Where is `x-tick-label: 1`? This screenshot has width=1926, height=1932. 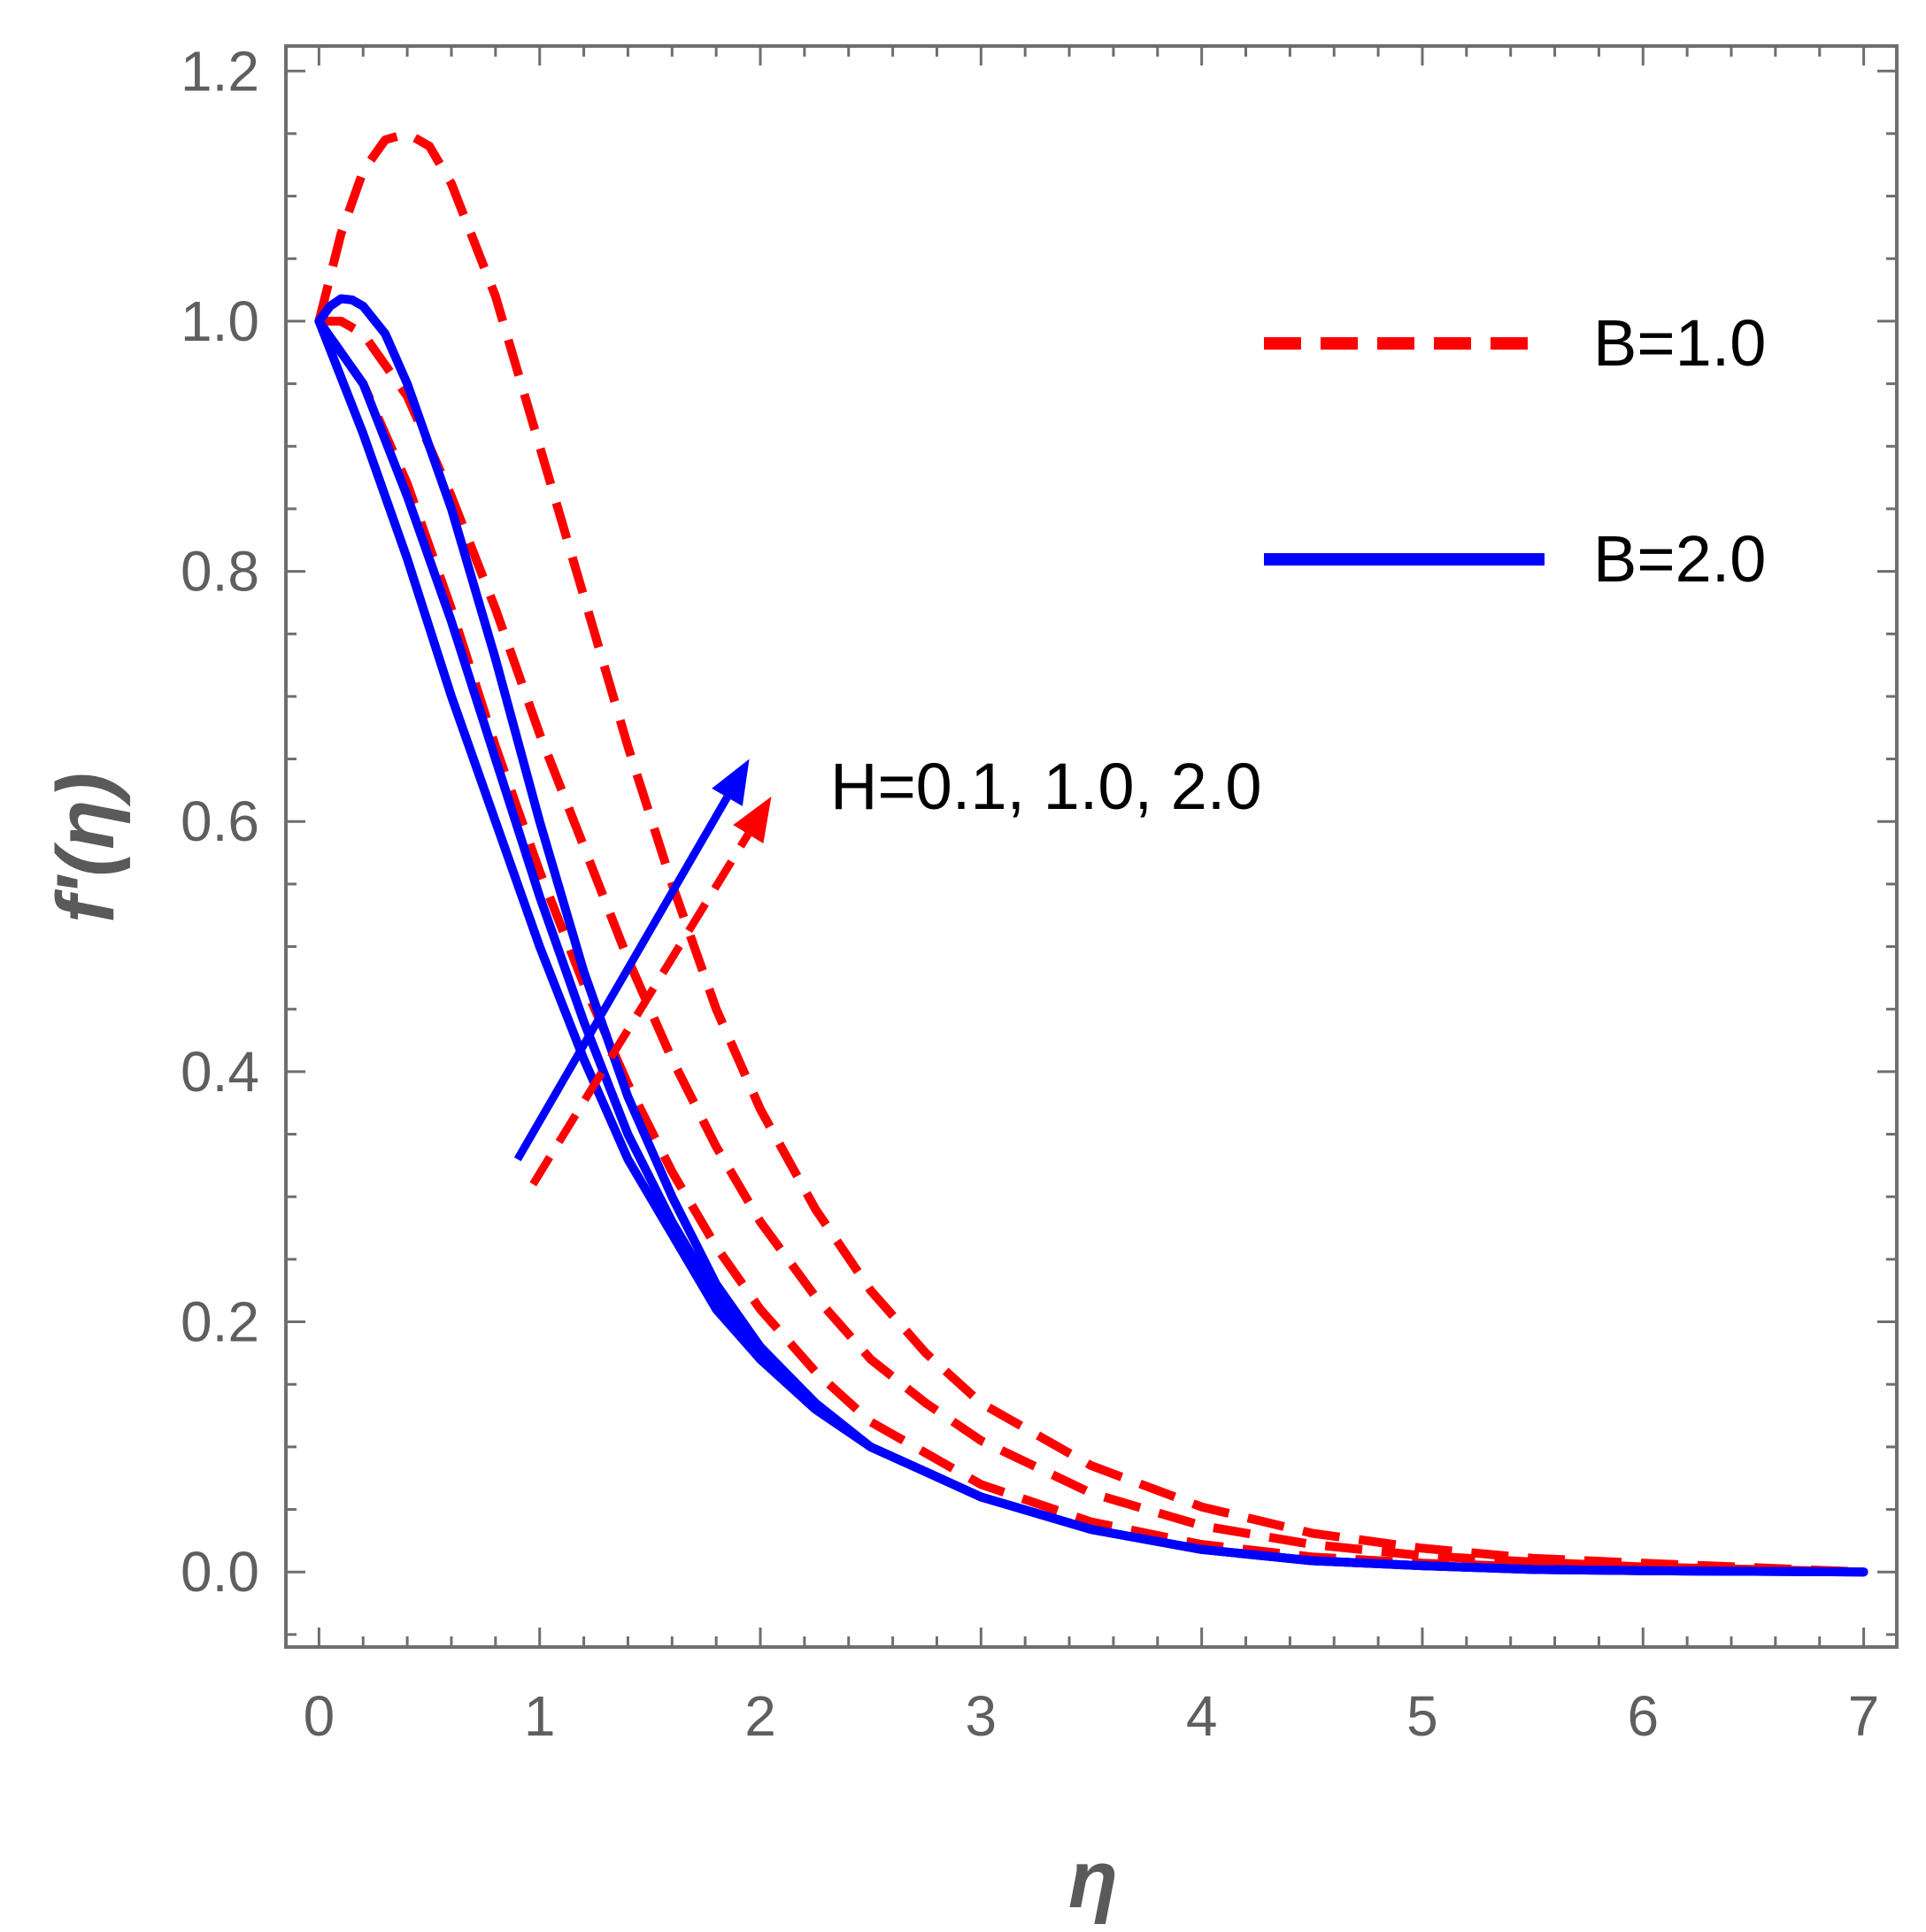 x-tick-label: 1 is located at coordinates (540, 1716).